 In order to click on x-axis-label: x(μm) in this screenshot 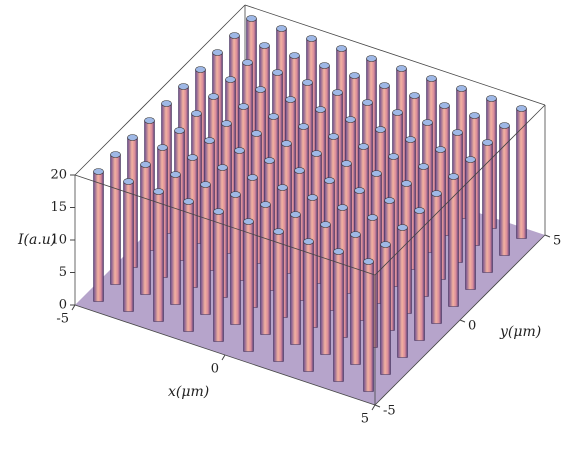, I will do `click(188, 392)`.